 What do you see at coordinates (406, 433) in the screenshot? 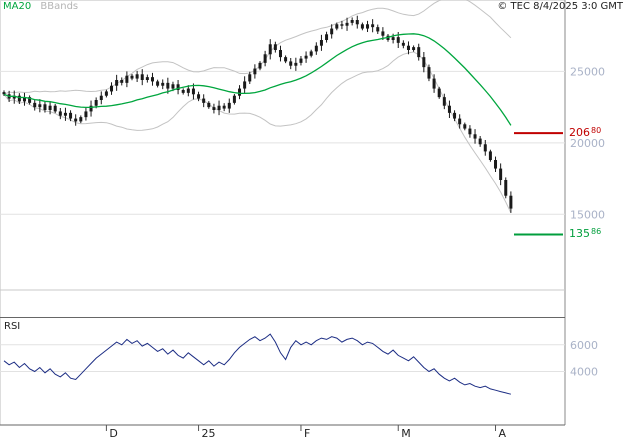
I see `x-axis-month-label: M` at bounding box center [406, 433].